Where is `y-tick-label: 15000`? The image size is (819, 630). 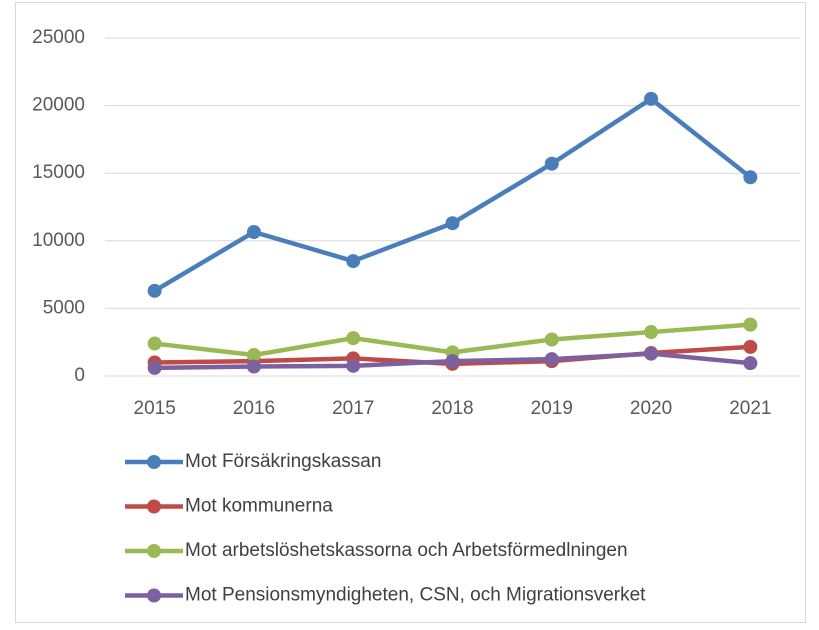 y-tick-label: 15000 is located at coordinates (58, 172).